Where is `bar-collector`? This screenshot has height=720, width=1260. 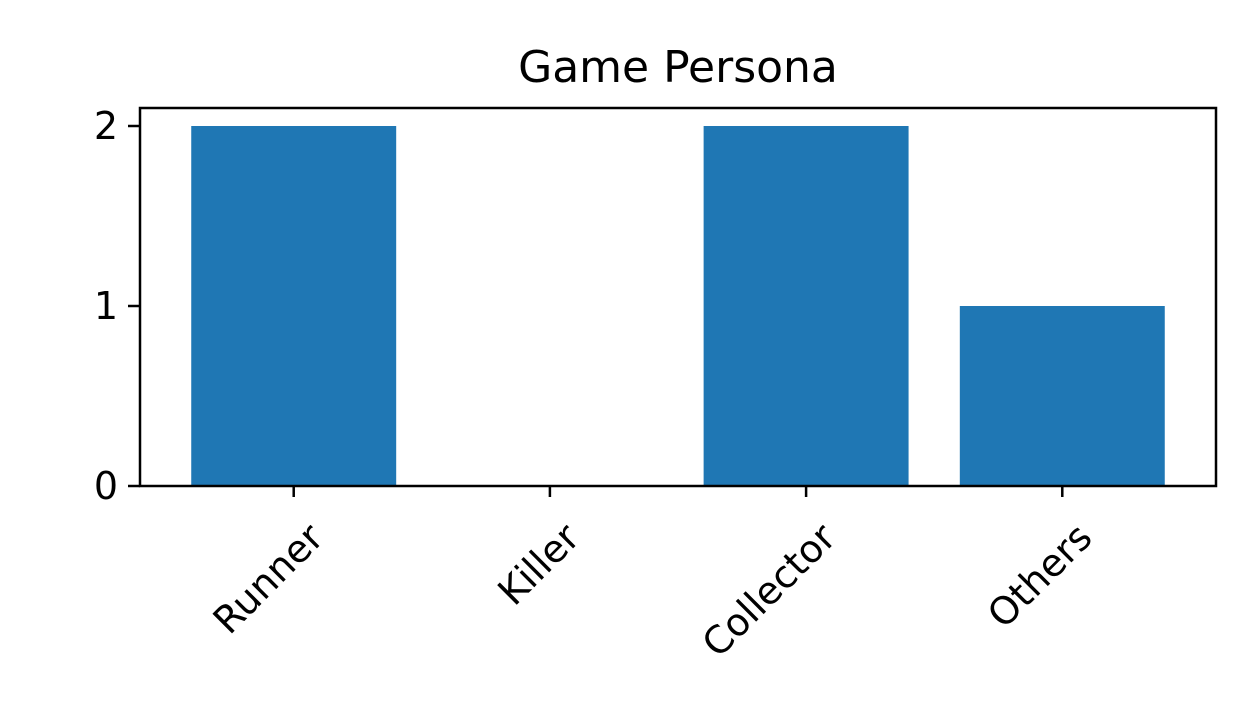
bar-collector is located at coordinates (806, 306).